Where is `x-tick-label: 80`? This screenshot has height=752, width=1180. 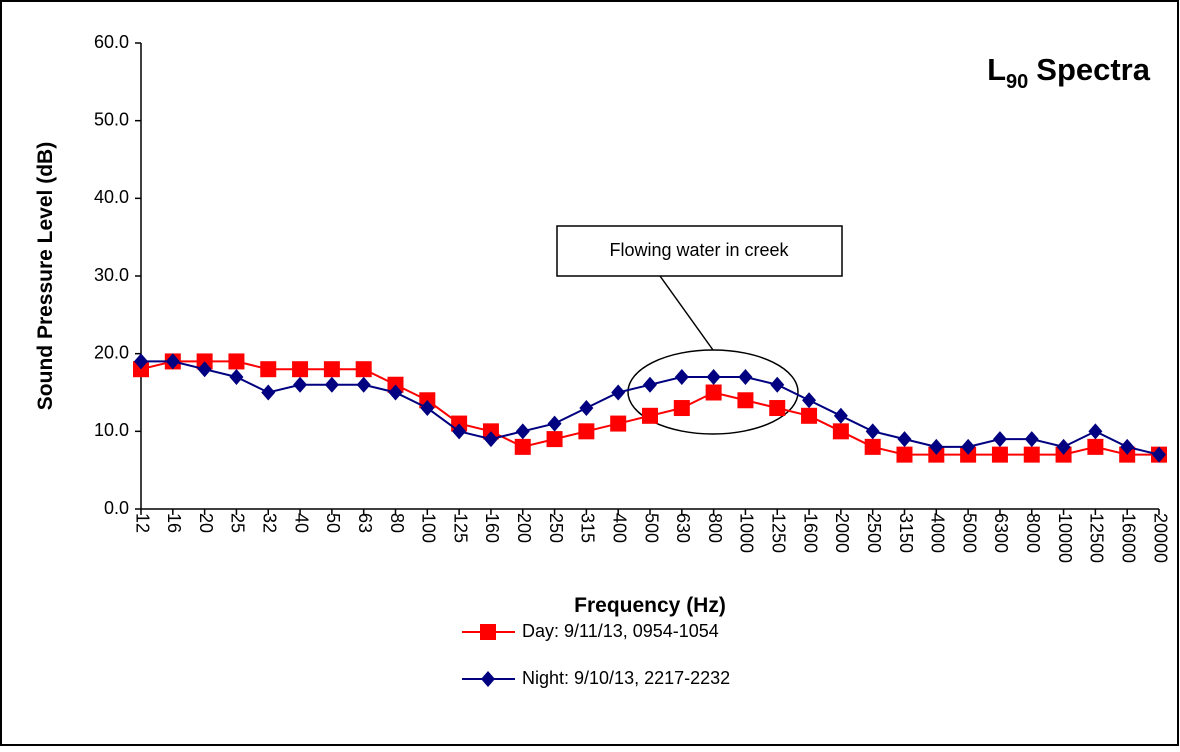 x-tick-label: 80 is located at coordinates (397, 523).